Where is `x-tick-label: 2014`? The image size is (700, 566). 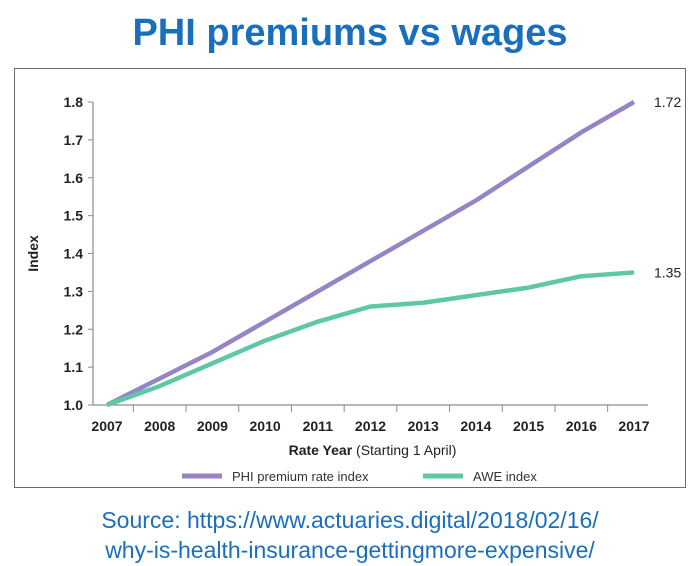
x-tick-label: 2014 is located at coordinates (475, 426).